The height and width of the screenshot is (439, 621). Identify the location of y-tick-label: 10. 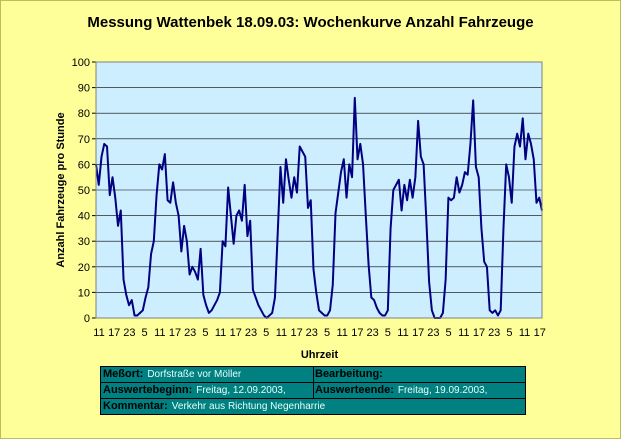
(84, 293).